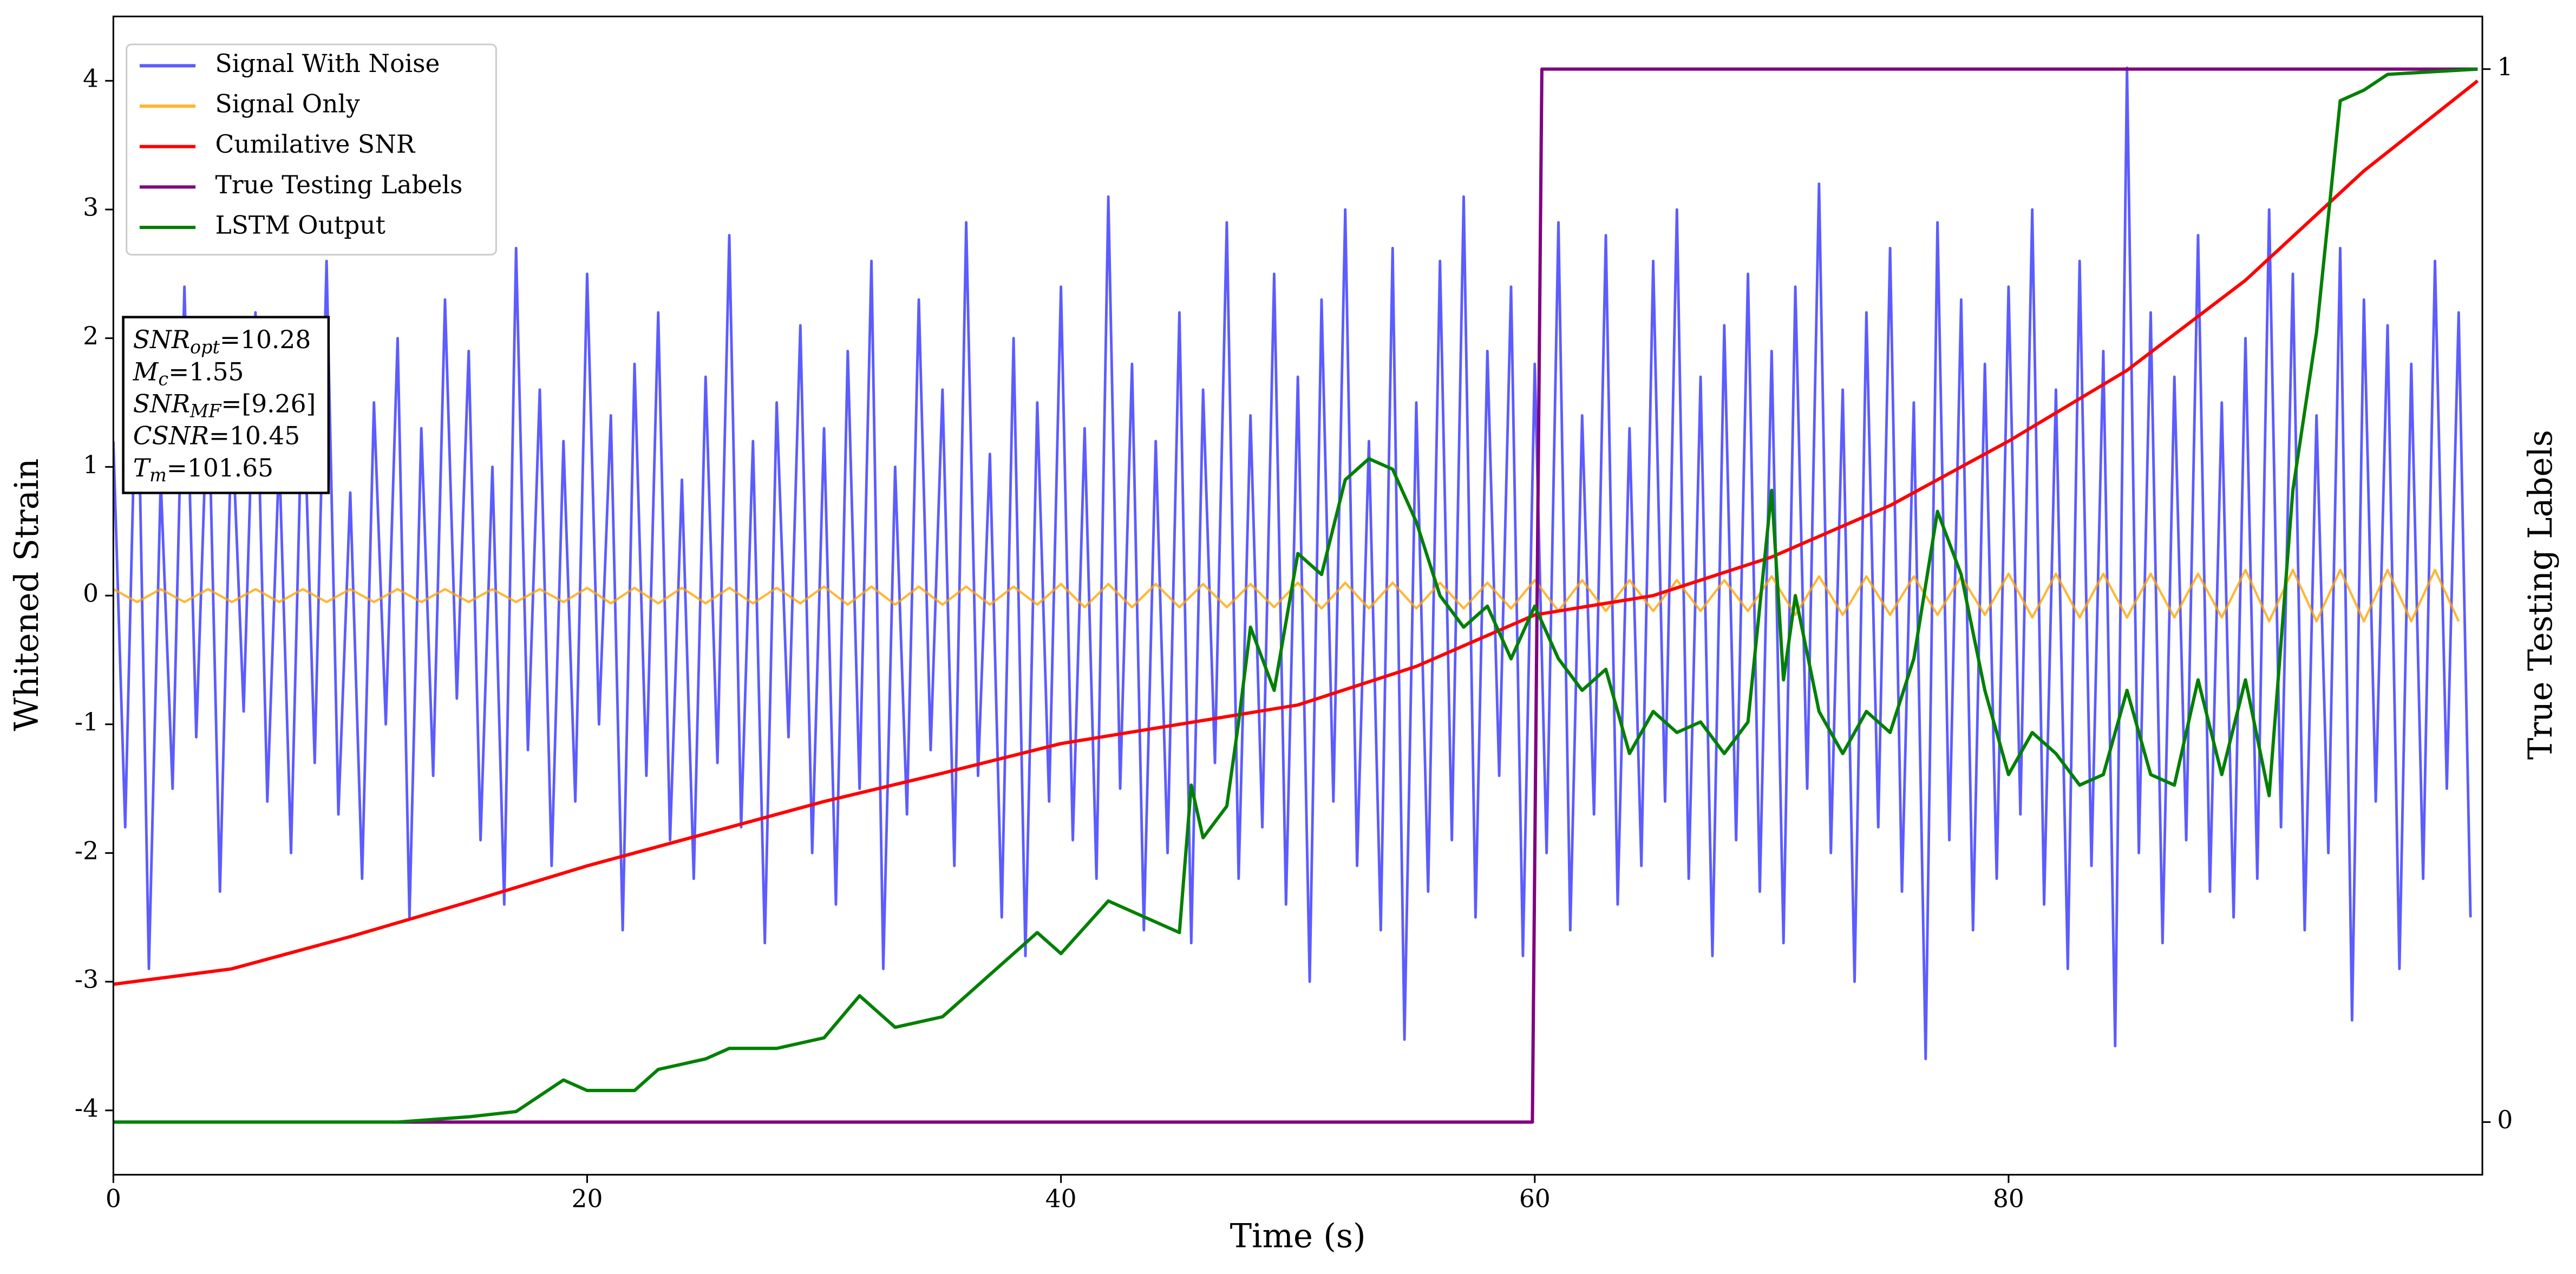  What do you see at coordinates (158, 475) in the screenshot?
I see `annotation-subscript: m` at bounding box center [158, 475].